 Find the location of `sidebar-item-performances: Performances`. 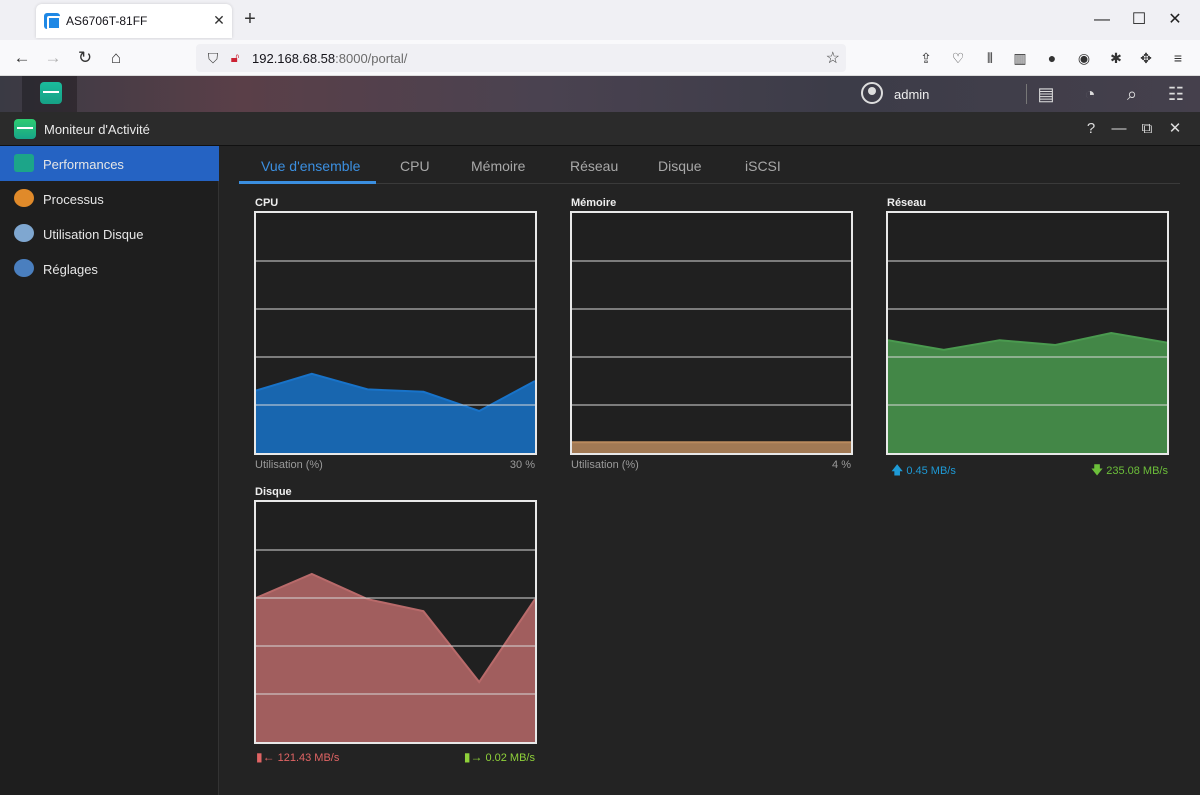

sidebar-item-performances: Performances is located at coordinates (109, 163).